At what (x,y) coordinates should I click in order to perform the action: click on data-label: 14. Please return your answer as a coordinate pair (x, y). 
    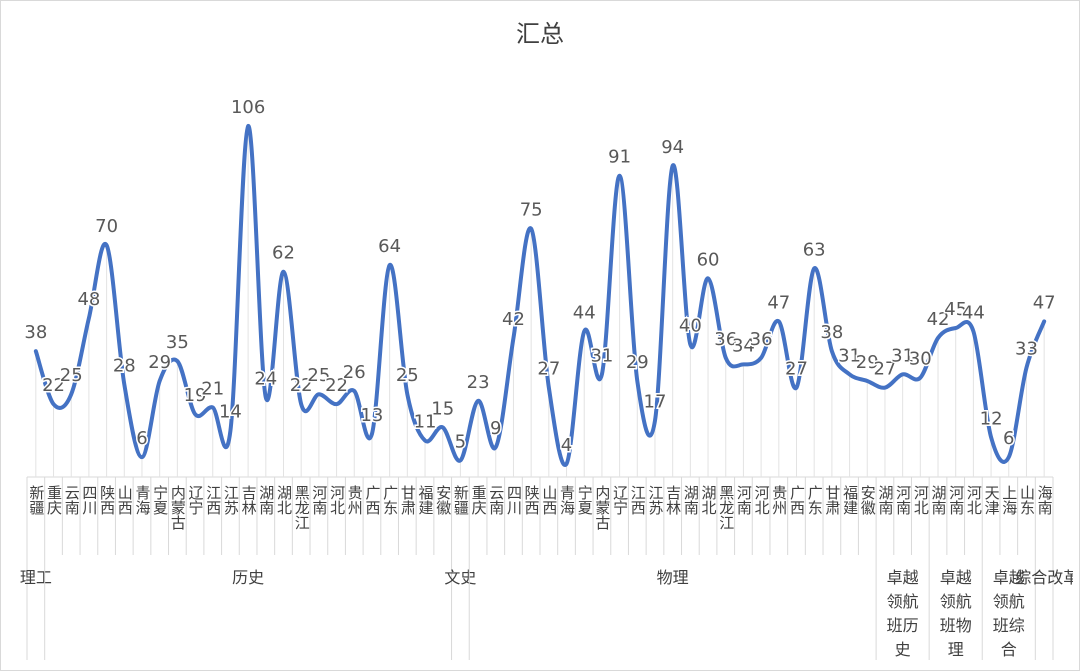
    Looking at the image, I should click on (230, 412).